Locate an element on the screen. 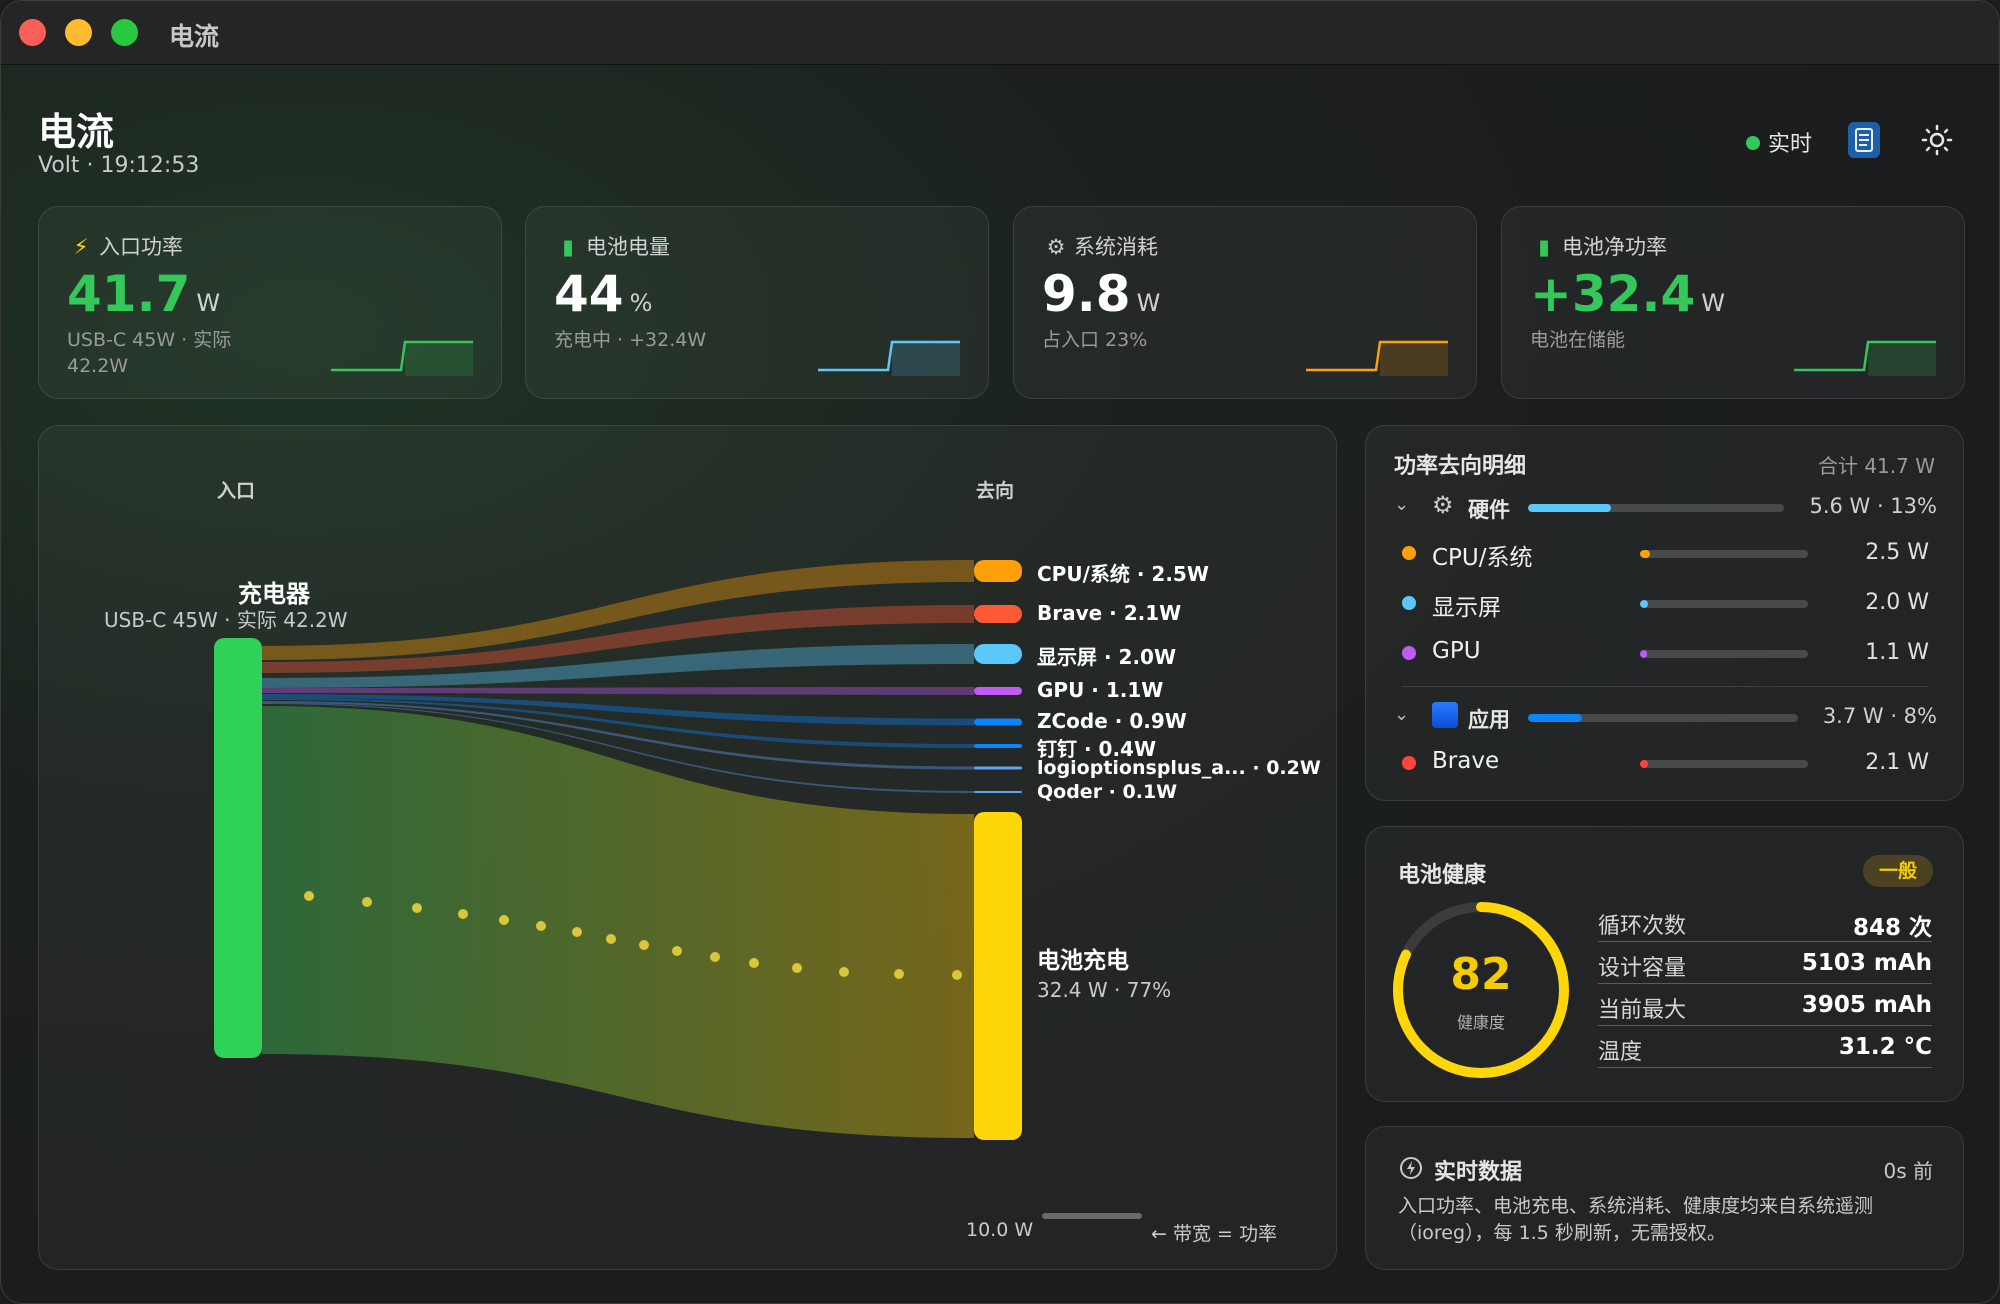  kpi-sparkline is located at coordinates (889, 358).